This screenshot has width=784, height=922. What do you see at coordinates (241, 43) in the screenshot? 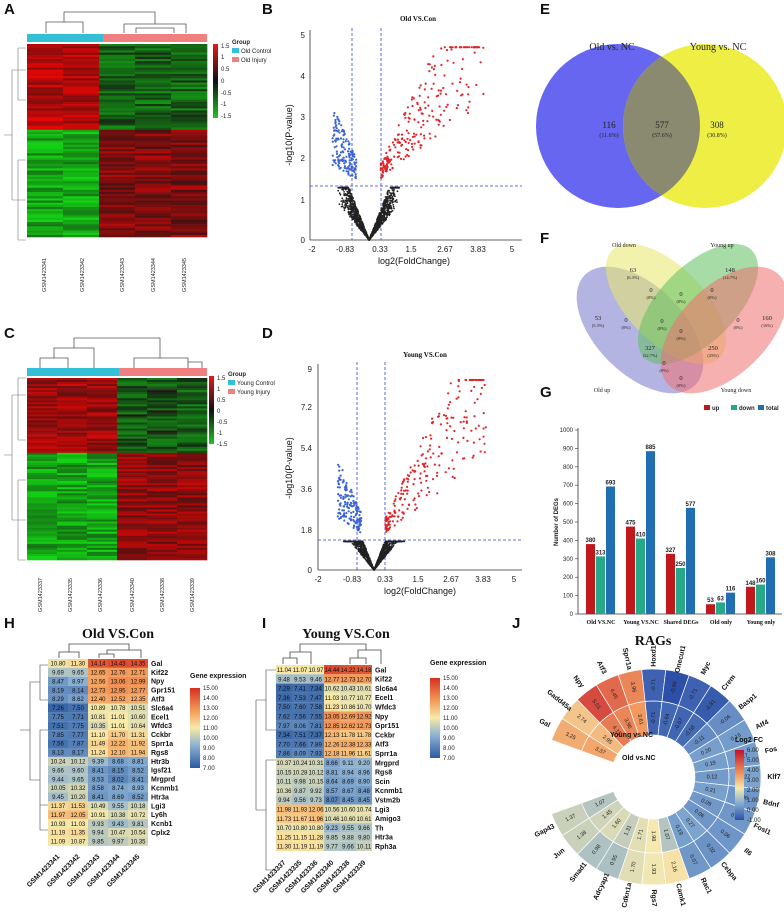
I see `legend-group-title-a: Group` at bounding box center [241, 43].